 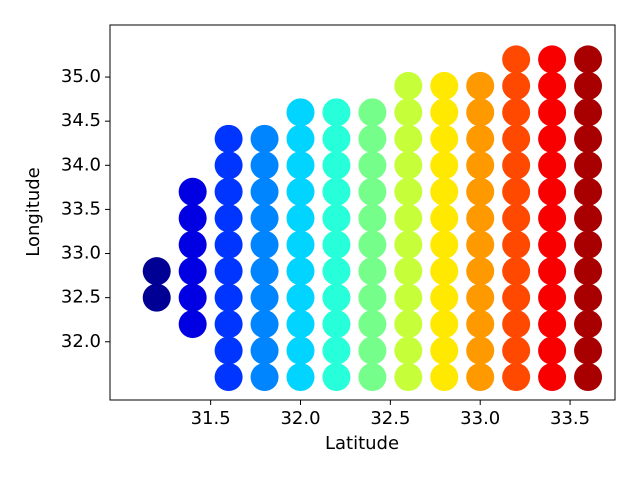 What do you see at coordinates (81, 253) in the screenshot?
I see `y-tick-label: 33.0` at bounding box center [81, 253].